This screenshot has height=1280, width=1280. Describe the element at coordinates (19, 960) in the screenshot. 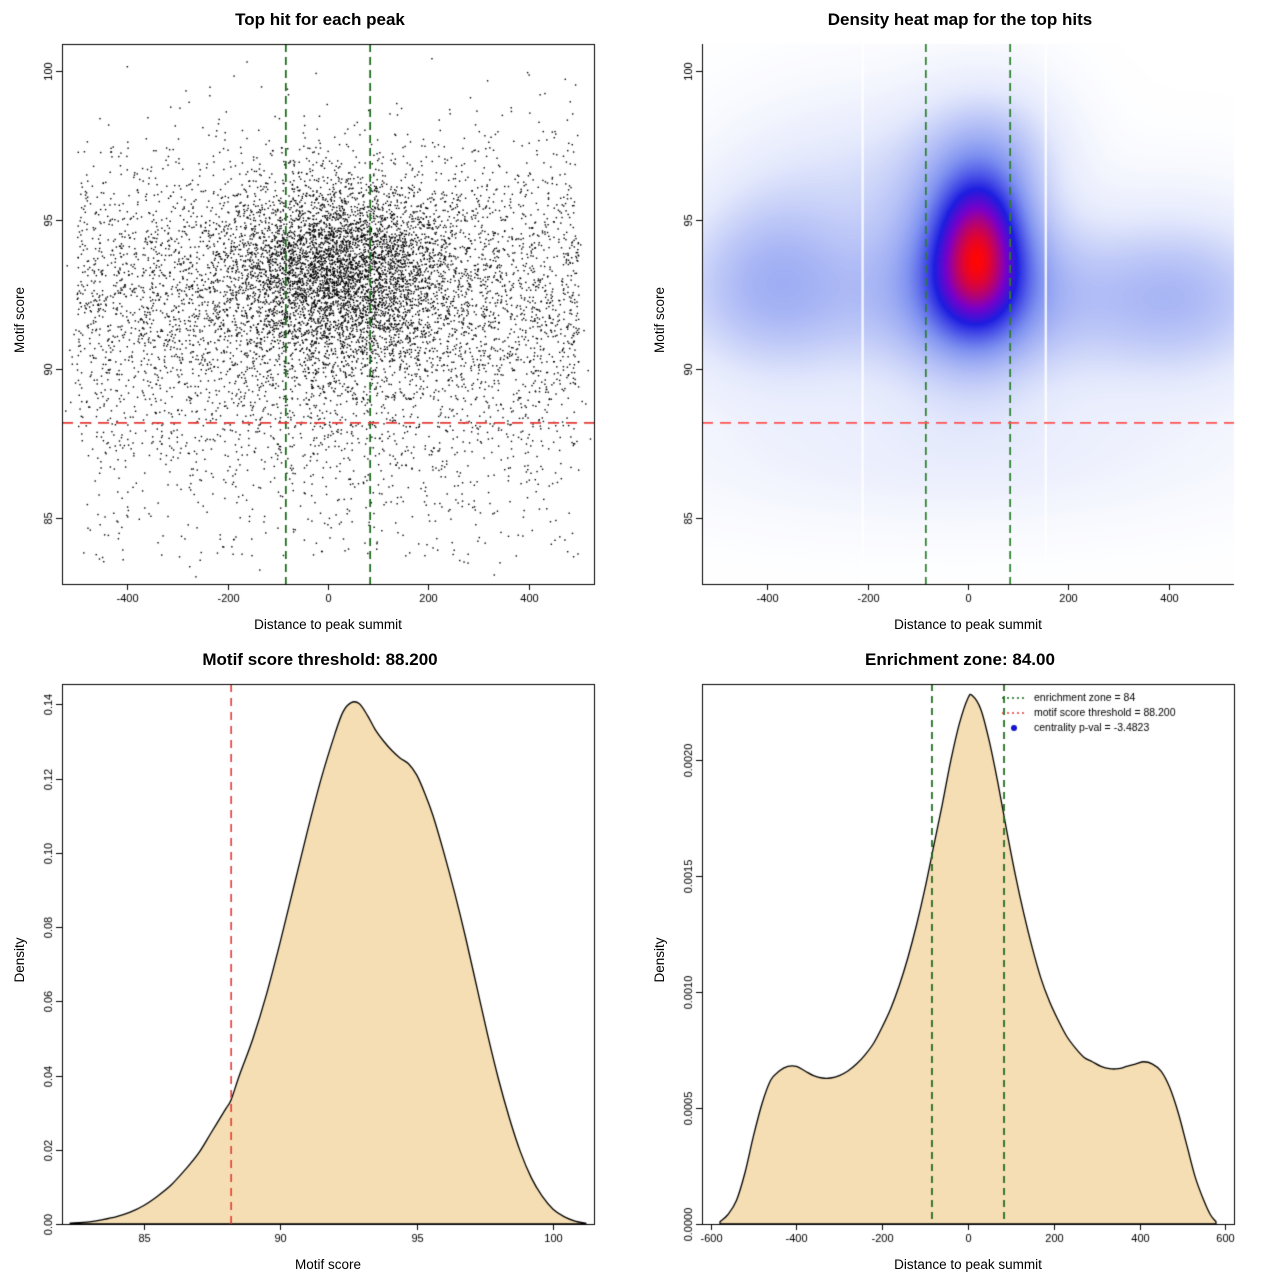

I see `score-density-ylabel: Density` at that location.